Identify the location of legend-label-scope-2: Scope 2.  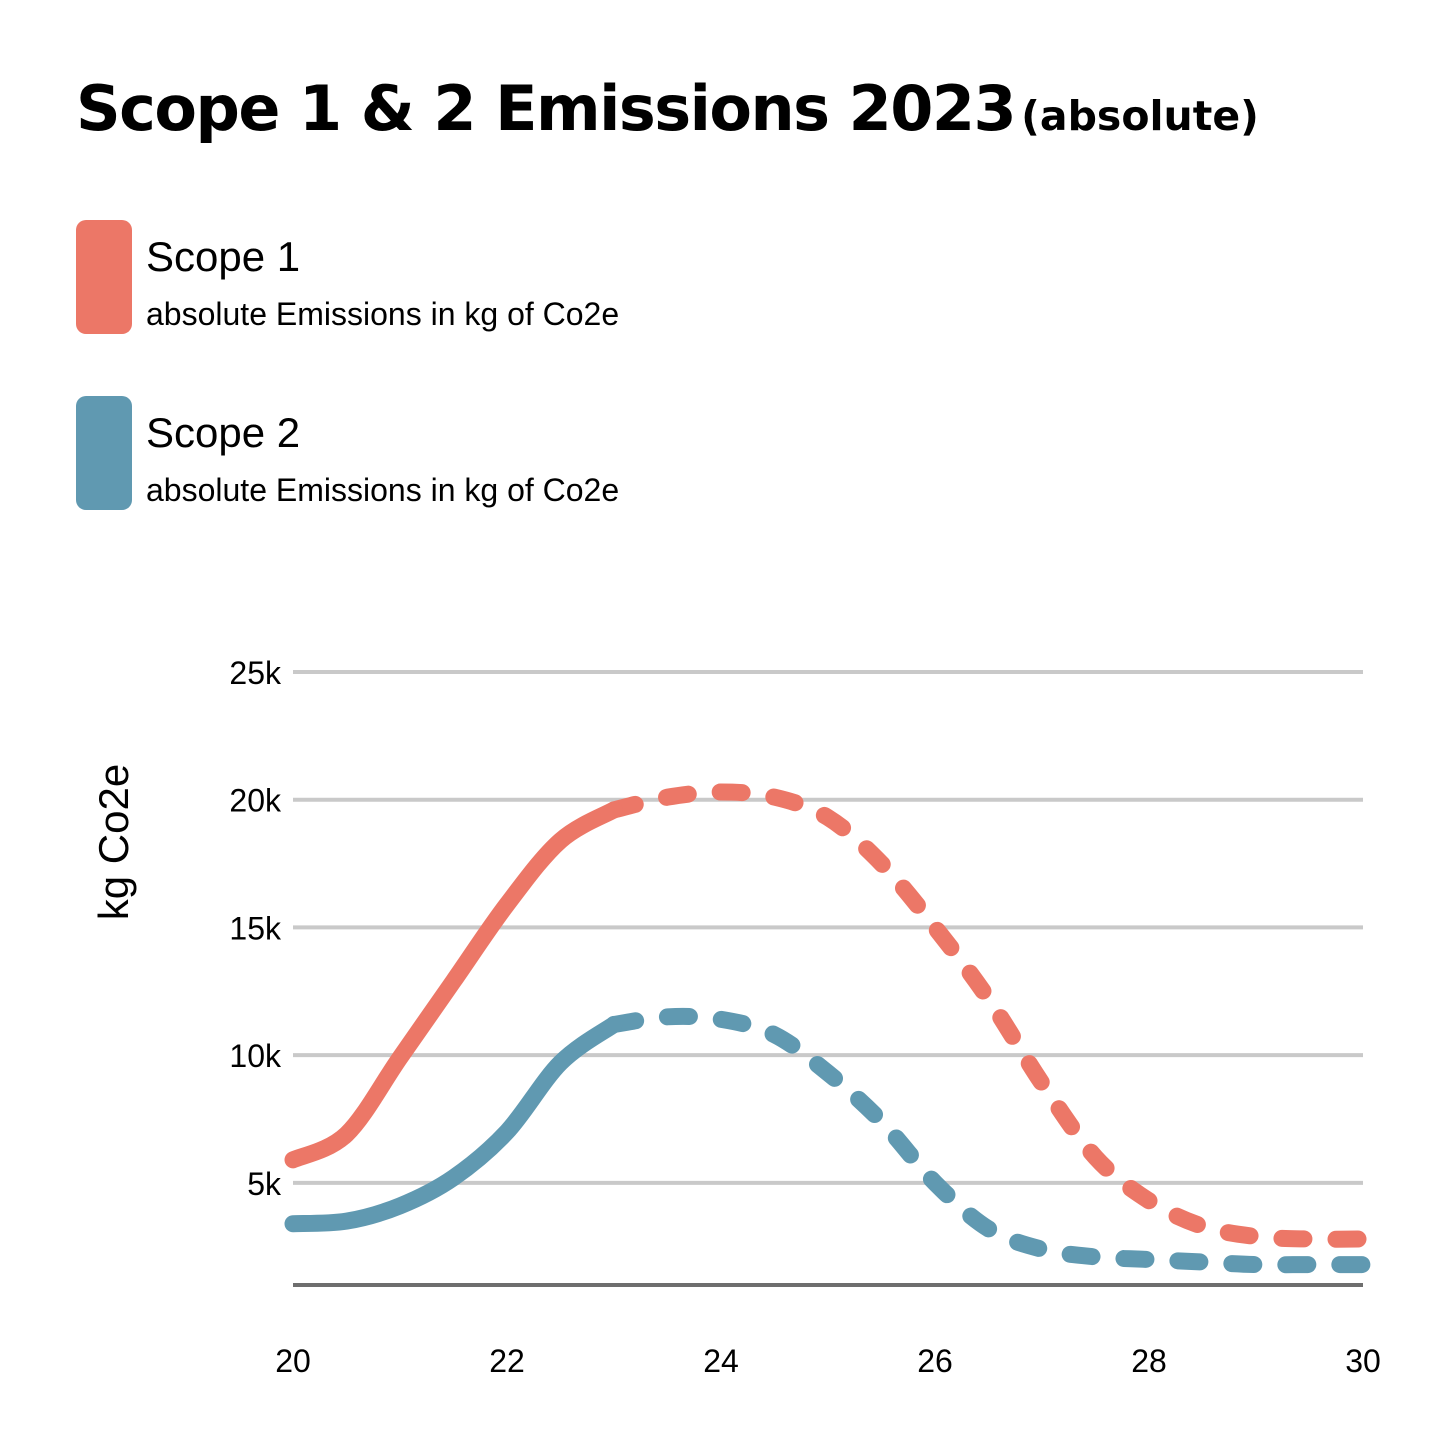
(223, 432).